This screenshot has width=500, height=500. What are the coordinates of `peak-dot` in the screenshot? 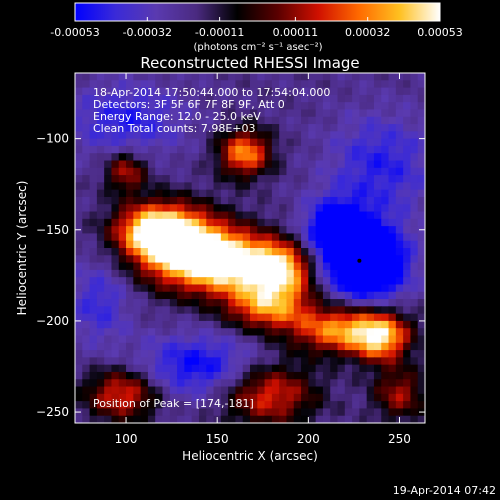 It's located at (359, 260).